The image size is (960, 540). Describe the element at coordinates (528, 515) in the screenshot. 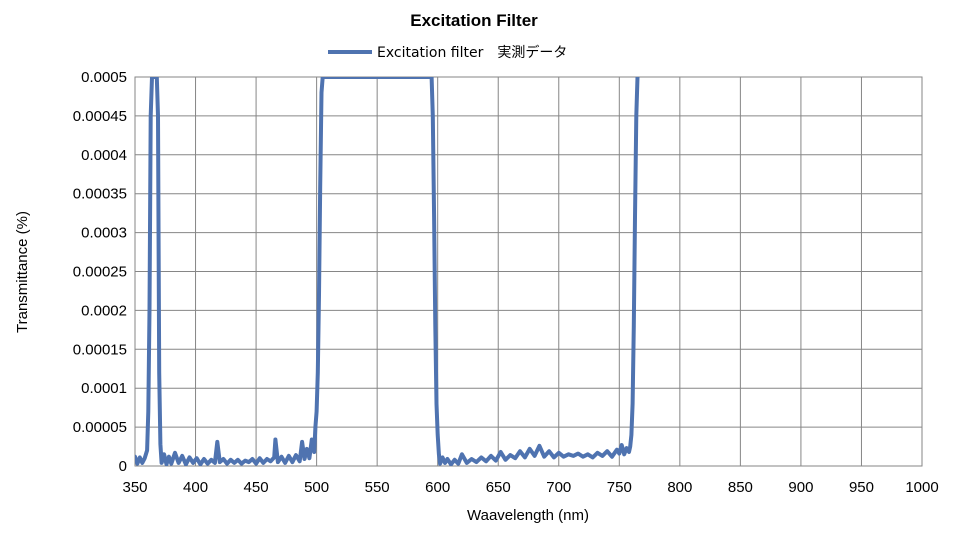

I see `x-axis-label: Waavelength (nm)` at that location.